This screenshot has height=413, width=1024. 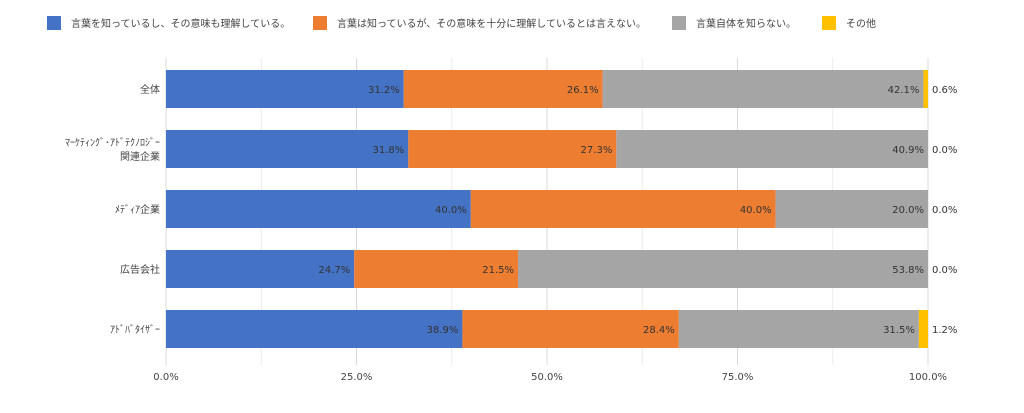 I want to click on data-label: 21.5%, so click(x=498, y=270).